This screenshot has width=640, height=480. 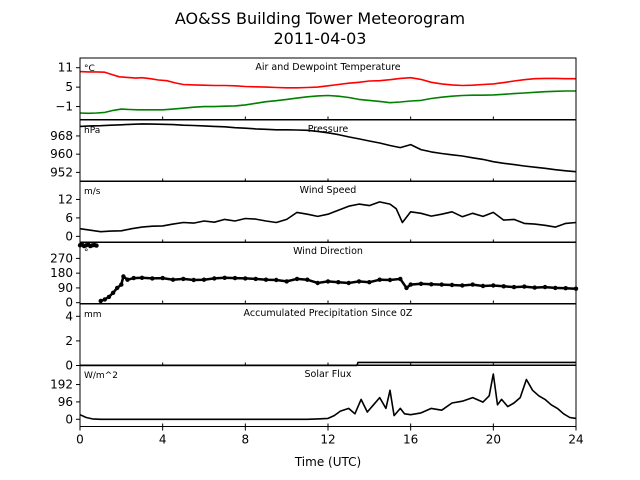 I want to click on panel-3: 0 6 12 m/s Wind Speed, so click(x=317, y=211).